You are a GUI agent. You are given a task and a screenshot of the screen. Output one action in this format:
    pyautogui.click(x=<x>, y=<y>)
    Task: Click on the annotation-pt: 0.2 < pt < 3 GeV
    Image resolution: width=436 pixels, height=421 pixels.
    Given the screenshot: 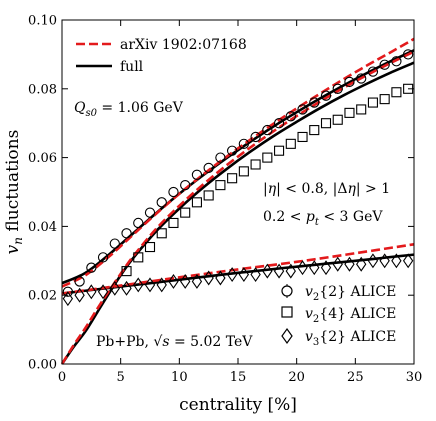 What is the action you would take?
    pyautogui.click(x=323, y=218)
    